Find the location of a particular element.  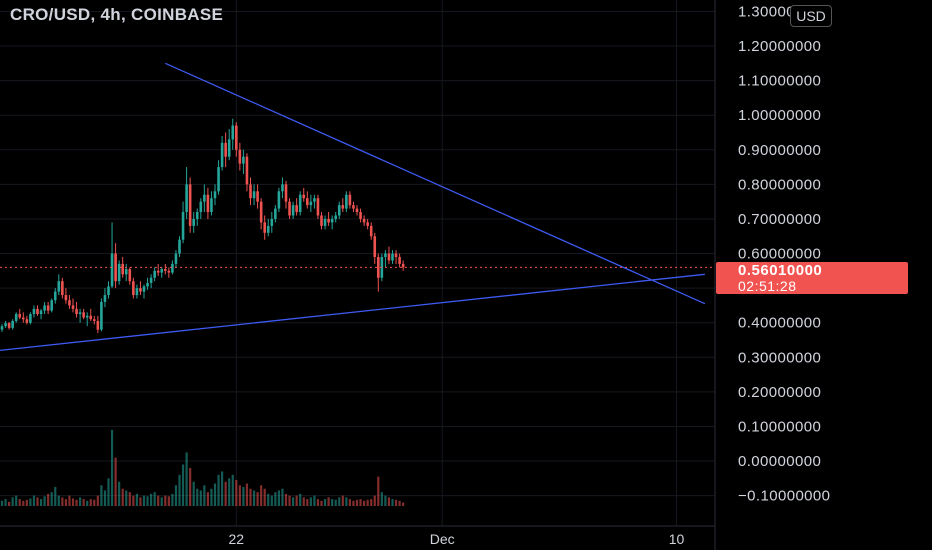

x-axis-labels: 22 Dec 10 is located at coordinates (457, 539).